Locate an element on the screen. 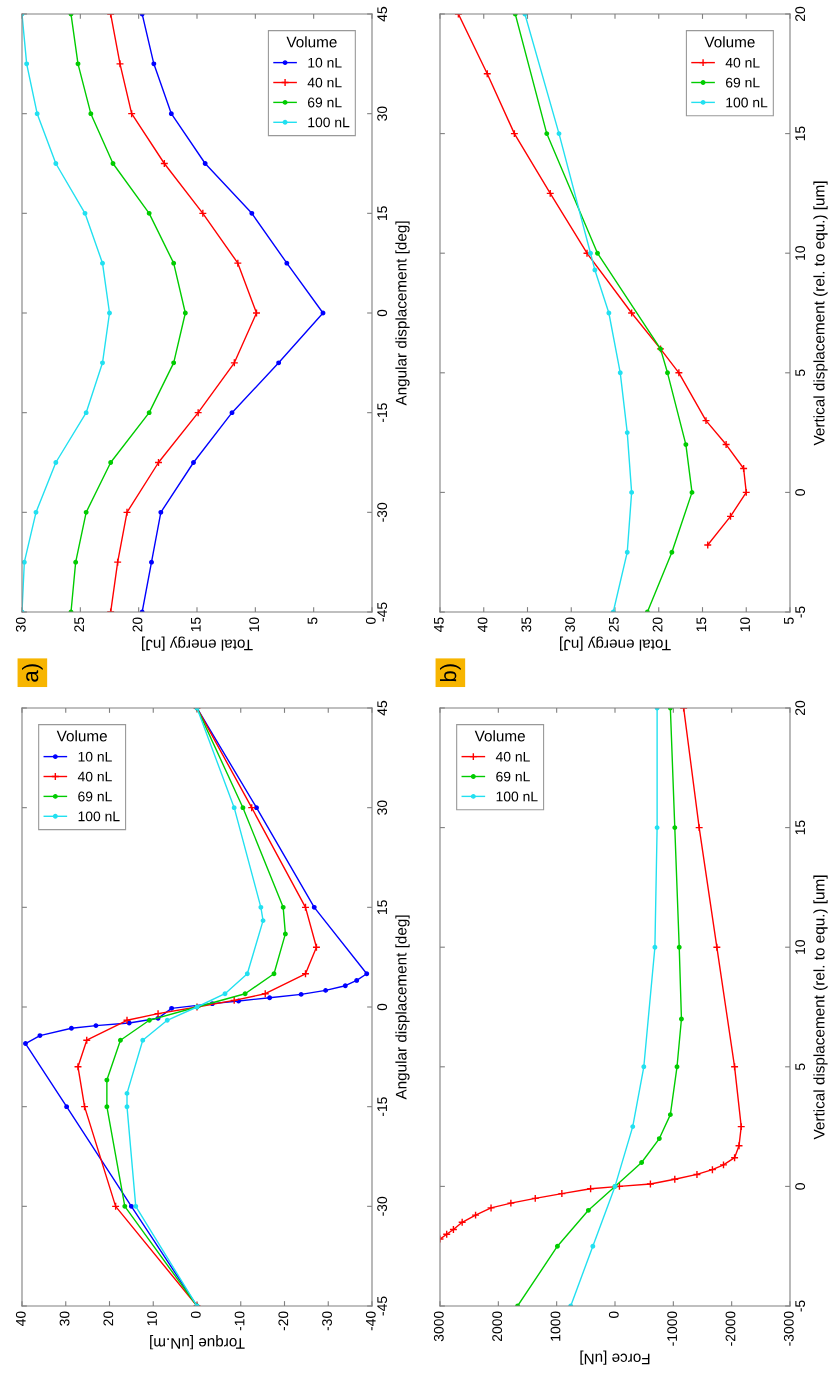 This screenshot has height=1382, width=830. text: a) is located at coordinates (32, 673).